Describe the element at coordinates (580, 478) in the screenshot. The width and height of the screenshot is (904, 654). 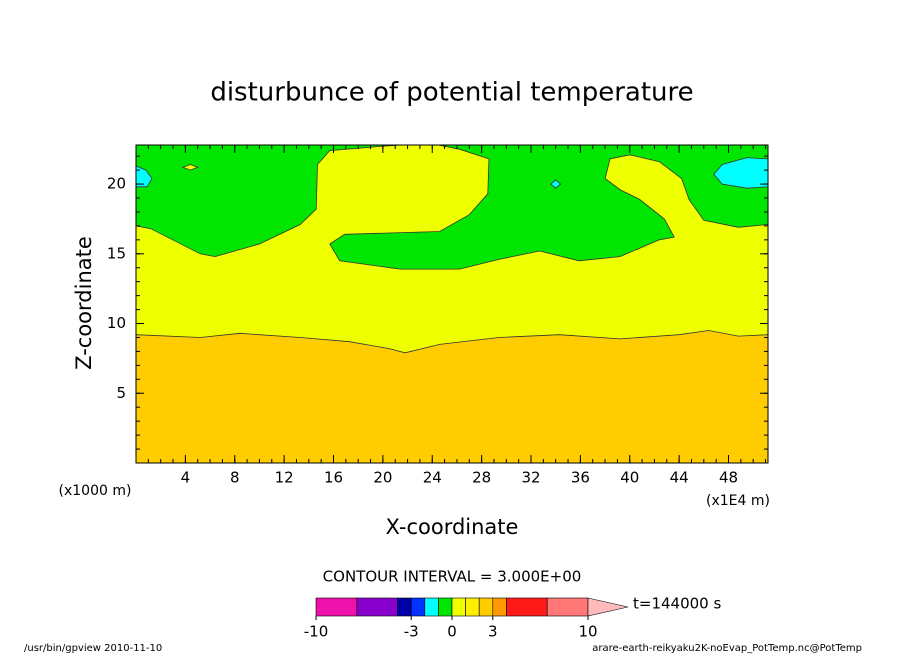
I see `x-tick-label: 36` at that location.